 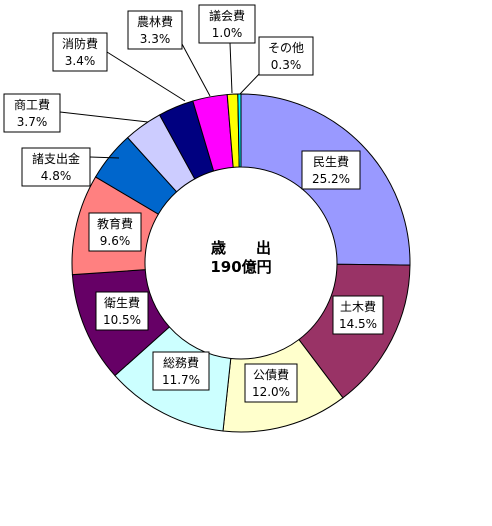 I want to click on slice-category-label: 土木費, so click(x=358, y=306).